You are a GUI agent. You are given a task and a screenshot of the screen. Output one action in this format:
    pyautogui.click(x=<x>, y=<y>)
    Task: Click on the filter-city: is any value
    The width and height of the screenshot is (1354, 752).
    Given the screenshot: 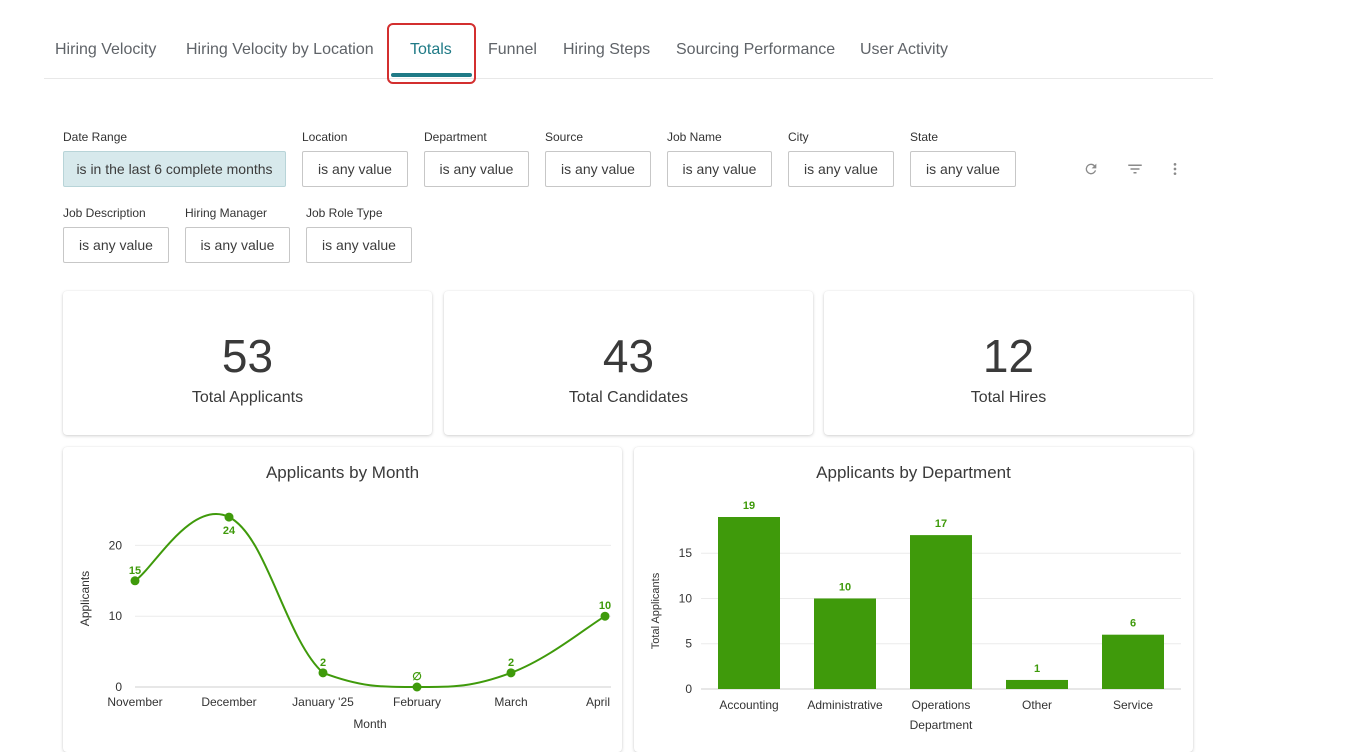 What is the action you would take?
    pyautogui.click(x=841, y=169)
    